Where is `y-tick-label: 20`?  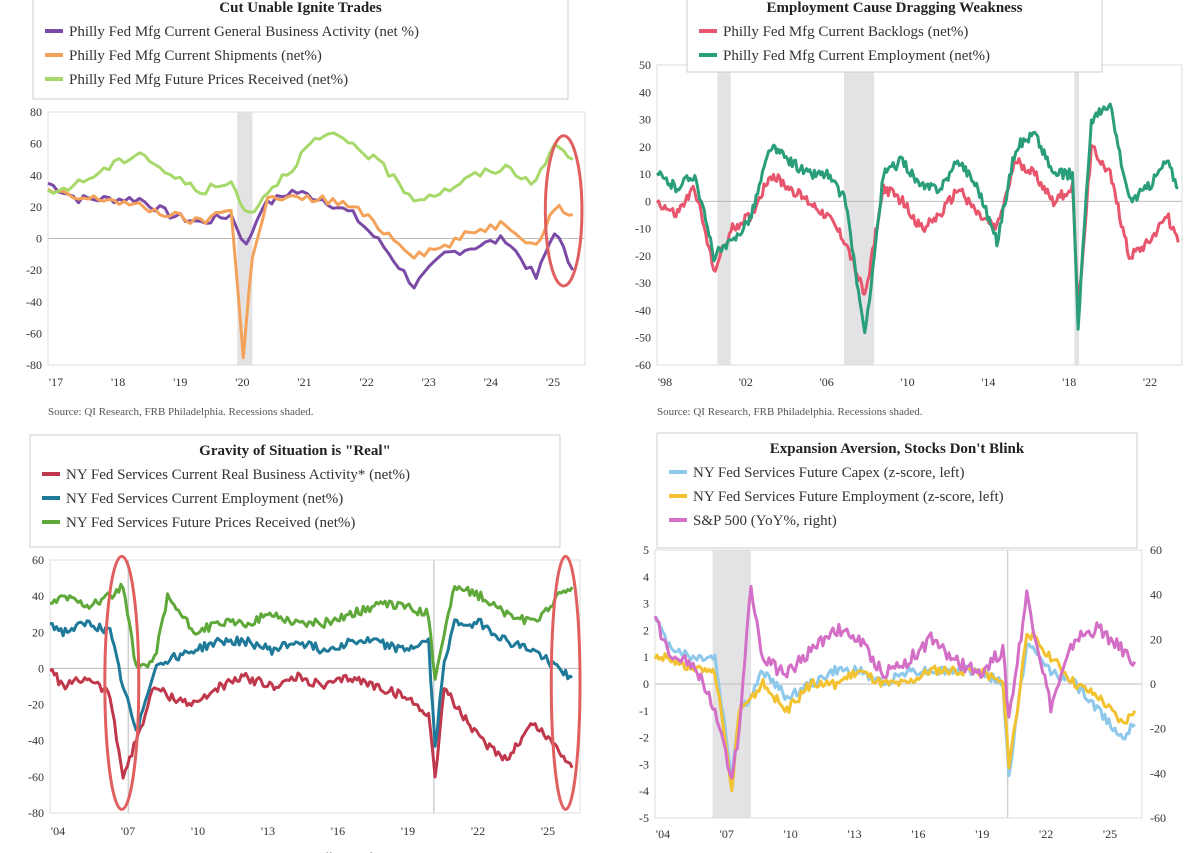
y-tick-label: 20 is located at coordinates (38, 632).